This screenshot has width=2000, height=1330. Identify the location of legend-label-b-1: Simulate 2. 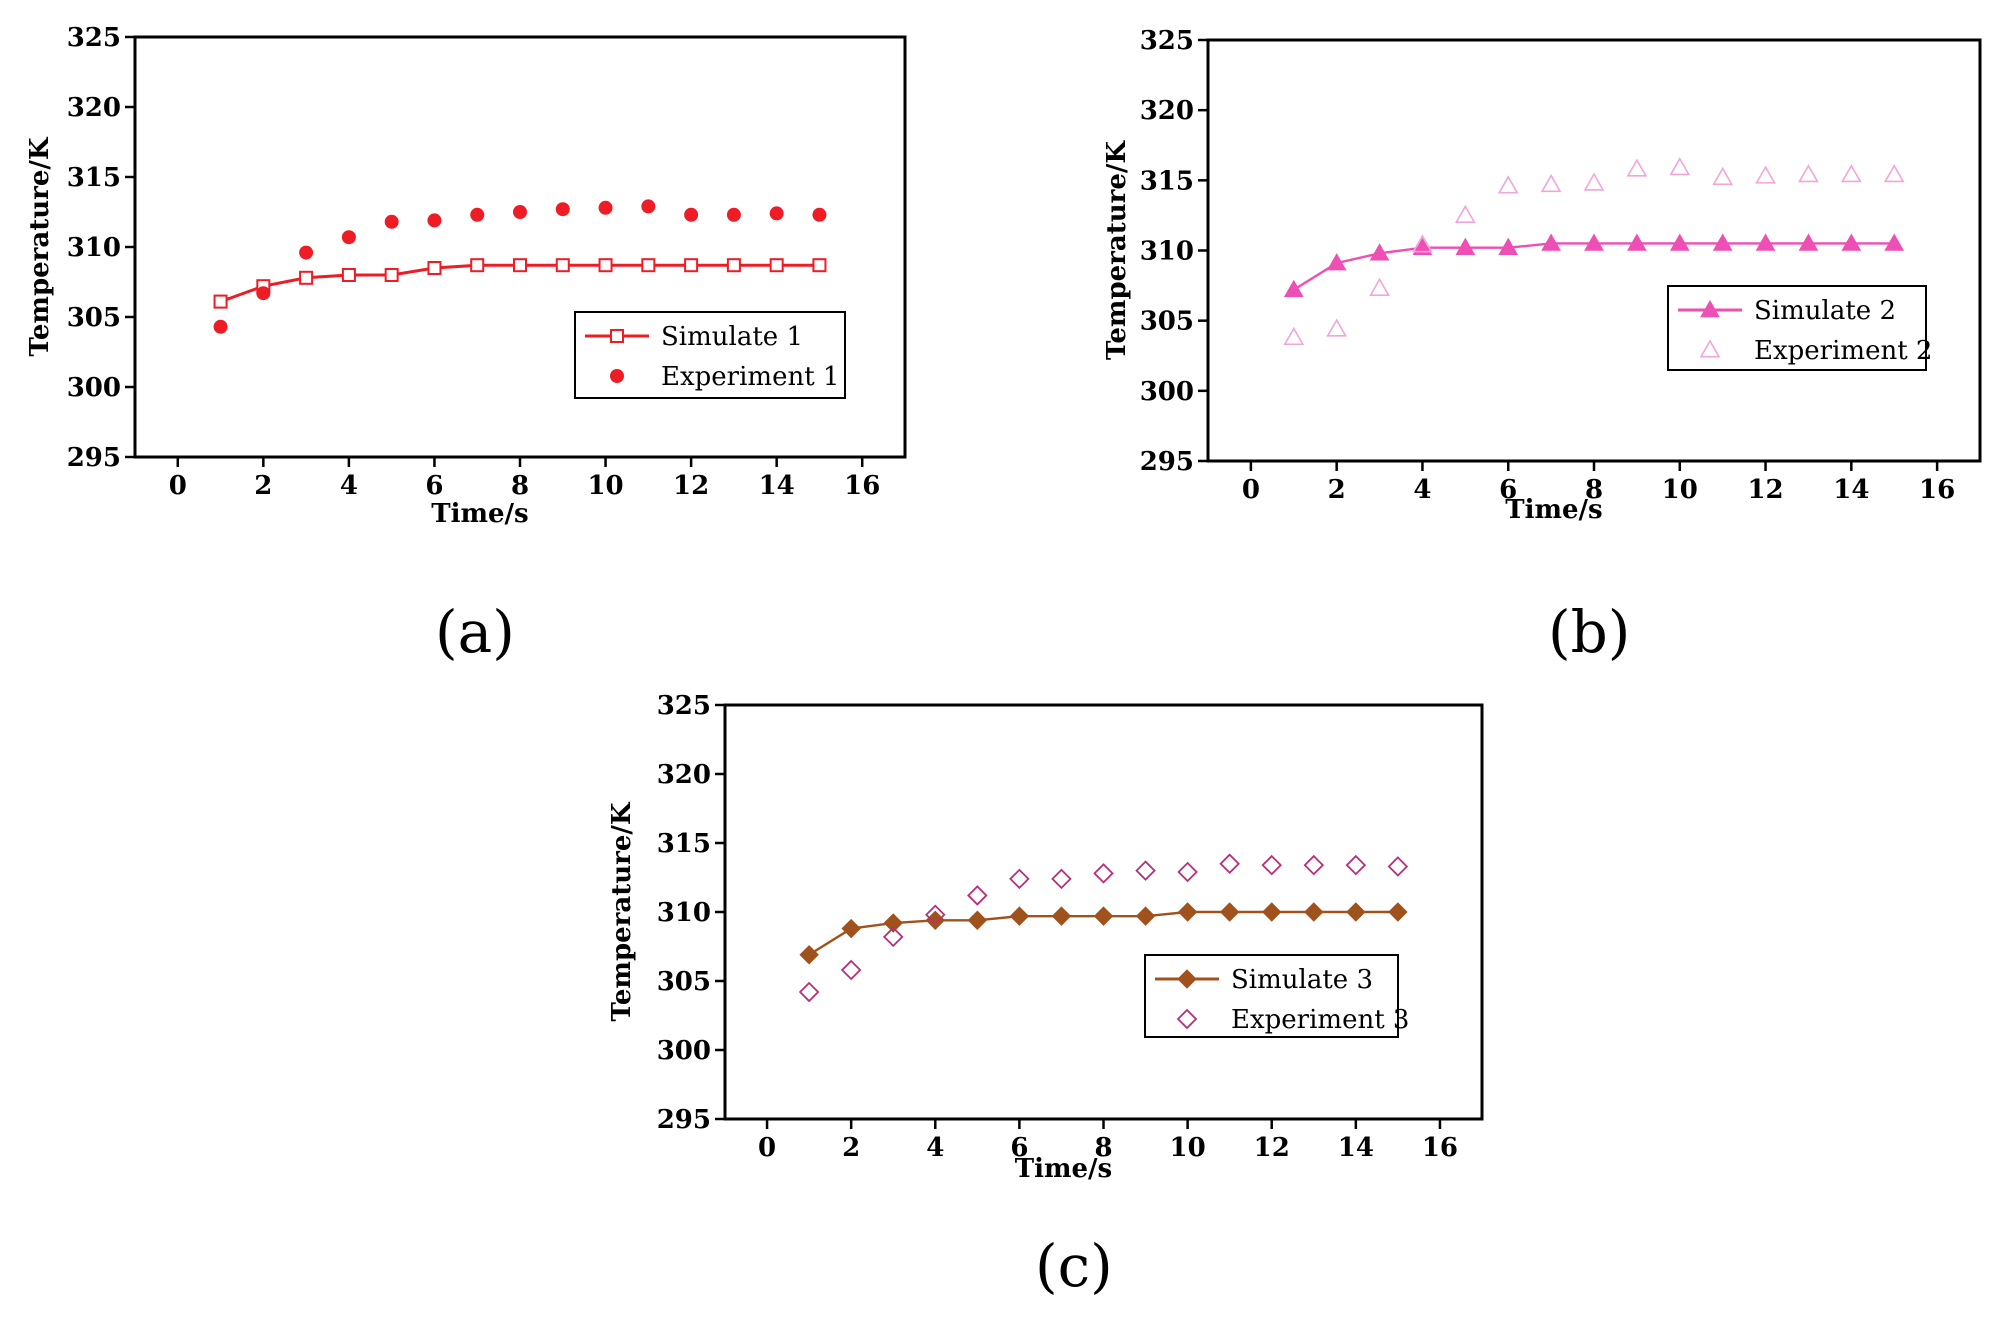
(1825, 311).